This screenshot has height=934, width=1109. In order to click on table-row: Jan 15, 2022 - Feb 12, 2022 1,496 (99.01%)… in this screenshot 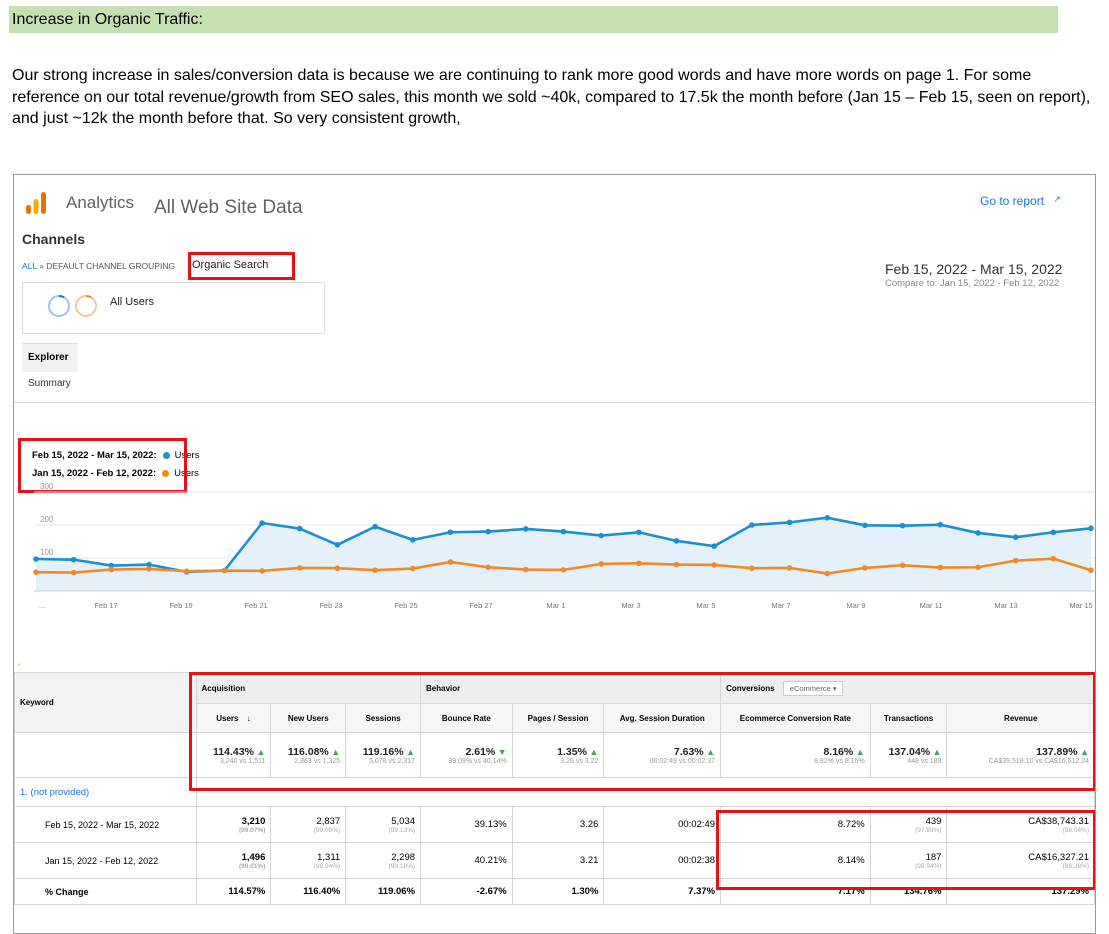, I will do `click(554, 860)`.